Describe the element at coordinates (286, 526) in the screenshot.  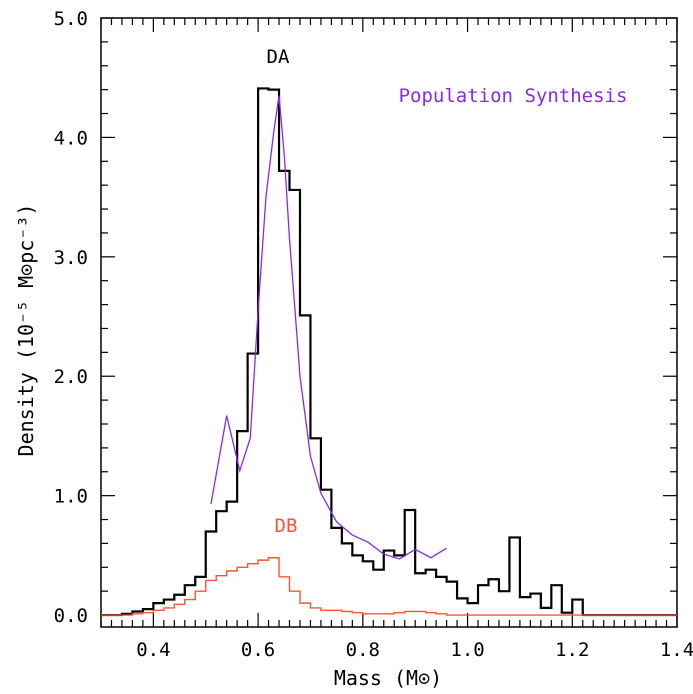
I see `annotation-db: DB` at that location.